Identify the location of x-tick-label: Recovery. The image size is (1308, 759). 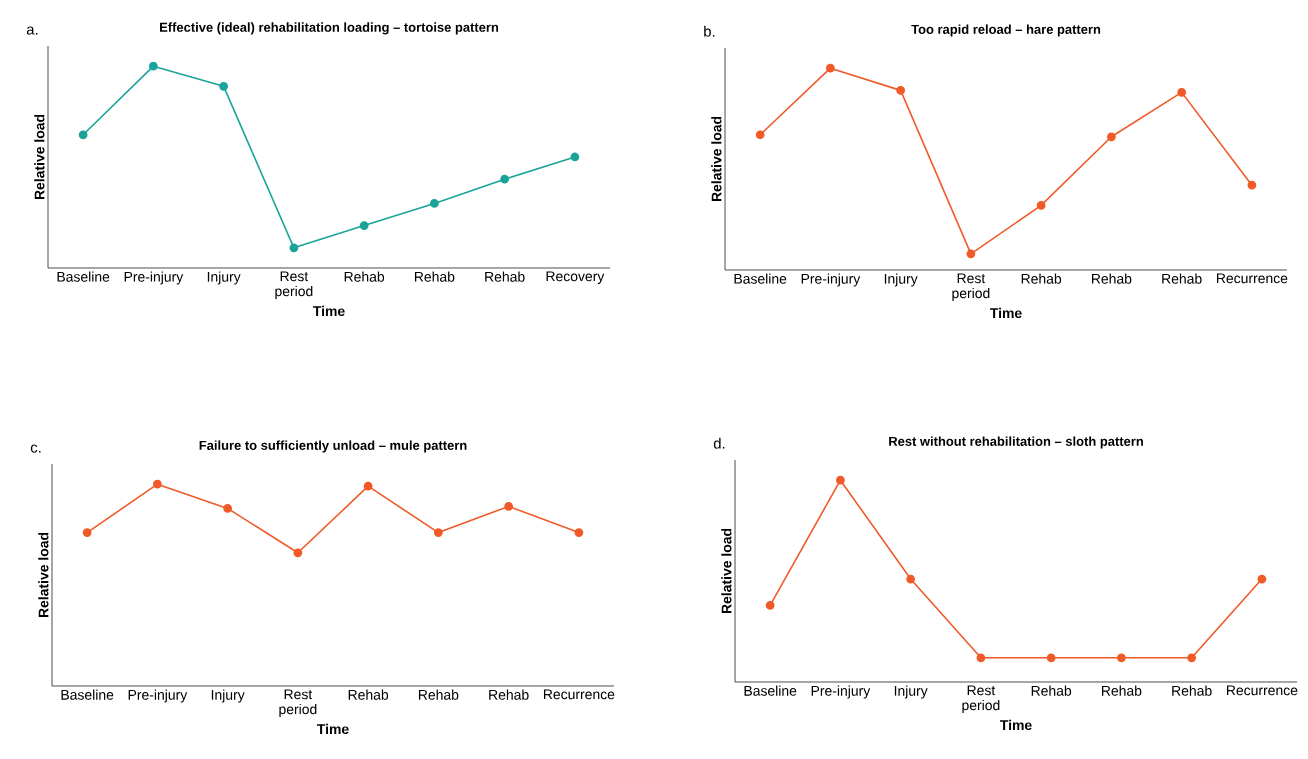
(575, 277).